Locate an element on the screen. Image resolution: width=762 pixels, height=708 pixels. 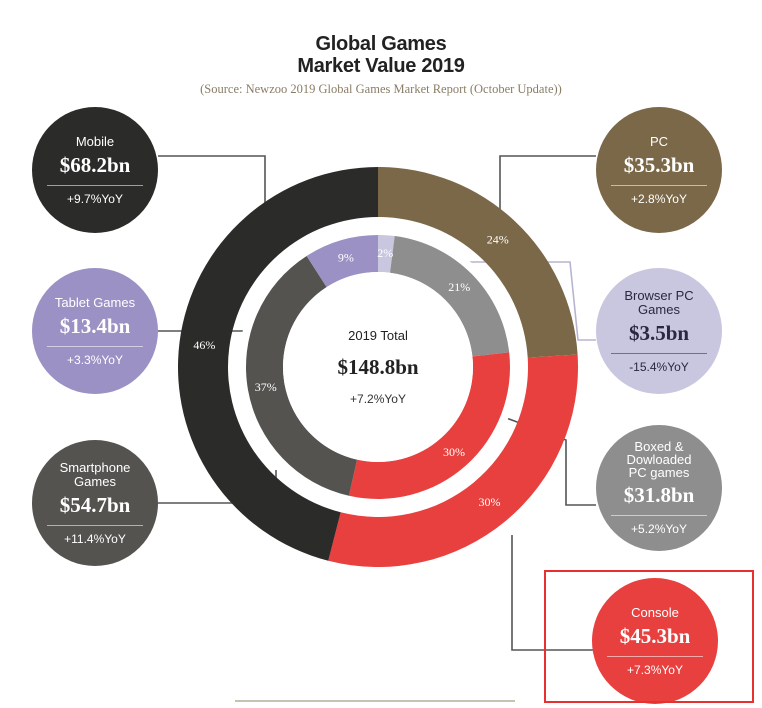
bubble-value: $45.3bn is located at coordinates (655, 635).